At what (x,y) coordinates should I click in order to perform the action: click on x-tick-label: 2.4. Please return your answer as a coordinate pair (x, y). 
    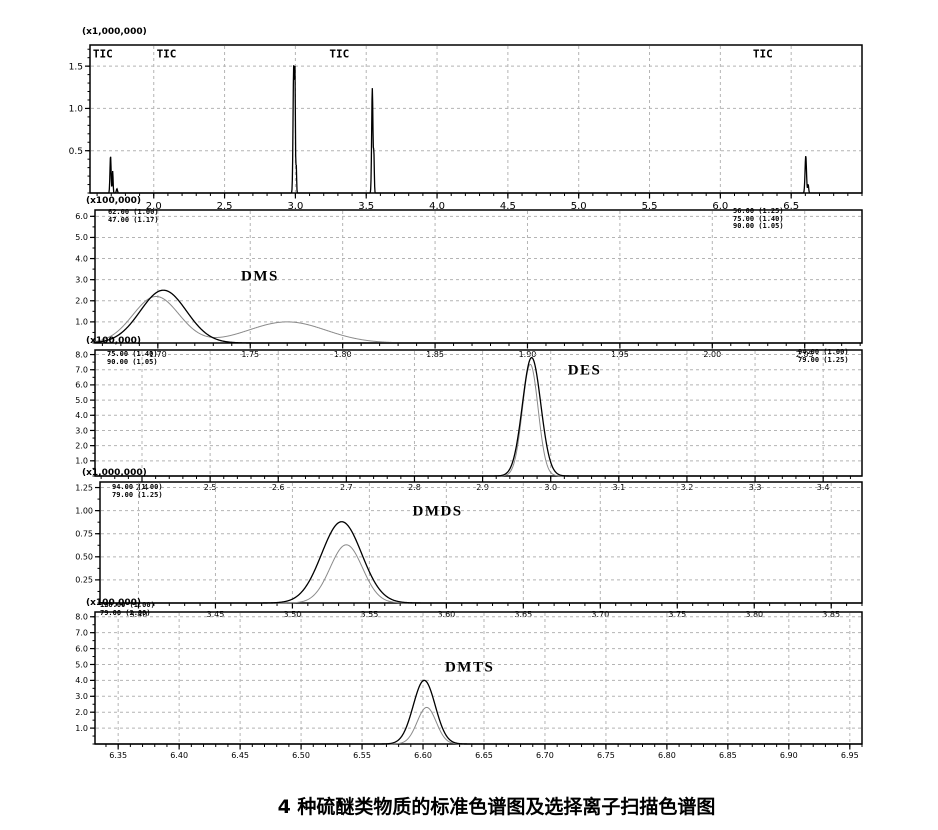
    Looking at the image, I should click on (142, 487).